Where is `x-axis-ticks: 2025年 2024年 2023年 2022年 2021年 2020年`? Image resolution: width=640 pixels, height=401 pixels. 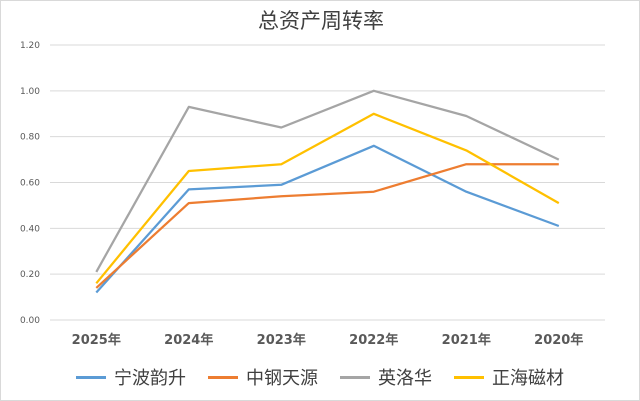 x-axis-ticks: 2025年 2024年 2023年 2022年 2021年 2020年 is located at coordinates (328, 340).